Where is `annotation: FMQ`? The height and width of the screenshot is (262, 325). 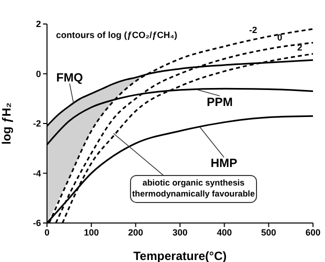
annotation: FMQ is located at coordinates (69, 77).